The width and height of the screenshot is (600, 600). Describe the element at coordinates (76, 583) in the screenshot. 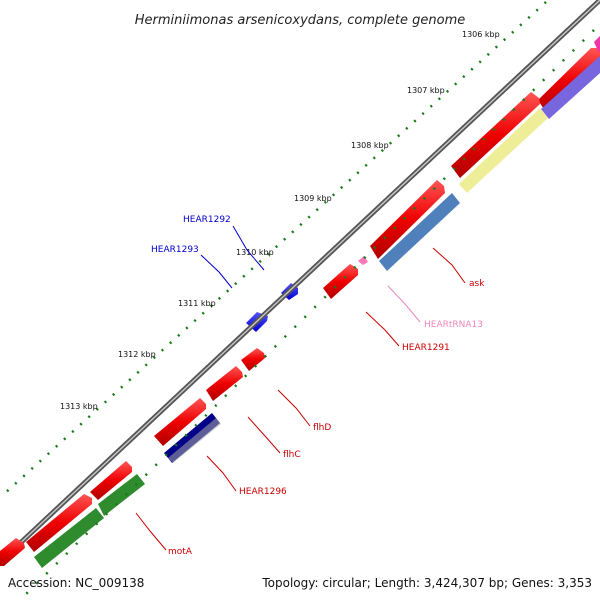

I see `accession-text: Accession: NC_009138` at that location.